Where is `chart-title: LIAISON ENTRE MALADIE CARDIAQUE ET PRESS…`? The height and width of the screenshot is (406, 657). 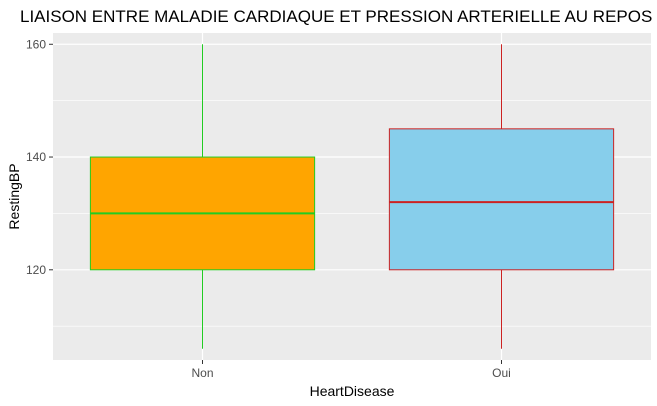
chart-title: LIAISON ENTRE MALADIE CARDIAQUE ET PRESS… is located at coordinates (336, 16).